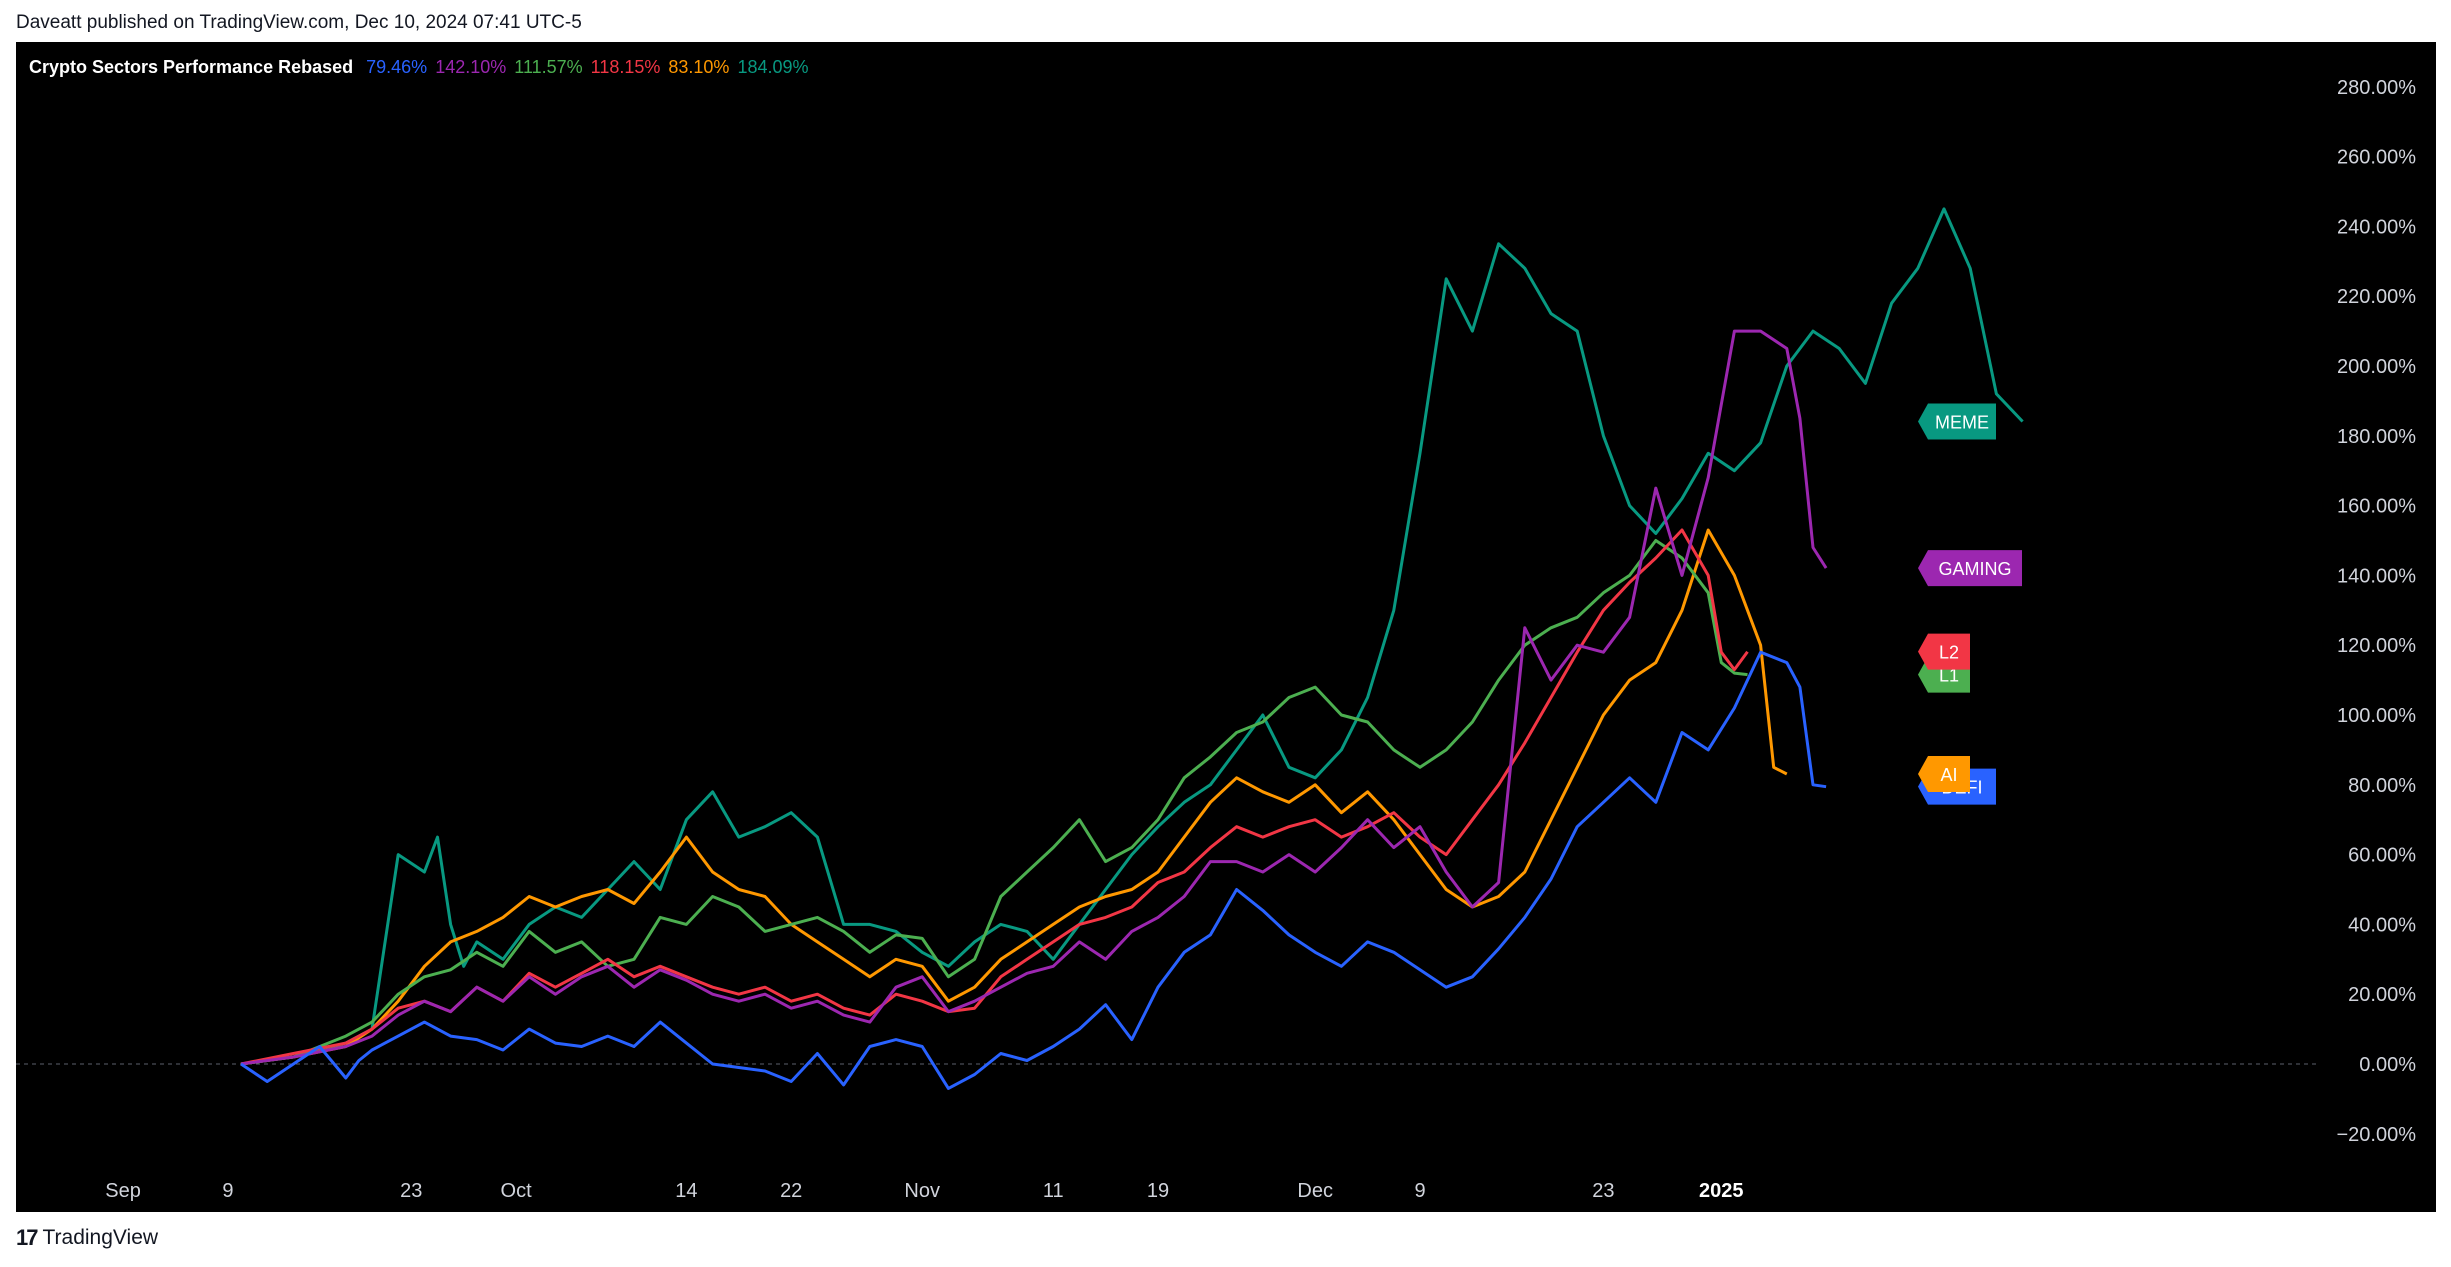  What do you see at coordinates (2376, 367) in the screenshot?
I see `y-tick-label: 200.00%` at bounding box center [2376, 367].